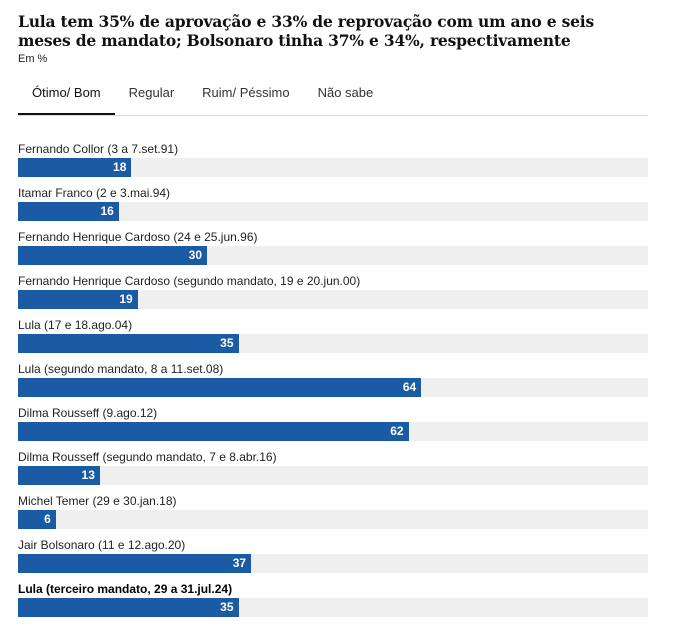  Describe the element at coordinates (112, 255) in the screenshot. I see `bar: 30` at that location.